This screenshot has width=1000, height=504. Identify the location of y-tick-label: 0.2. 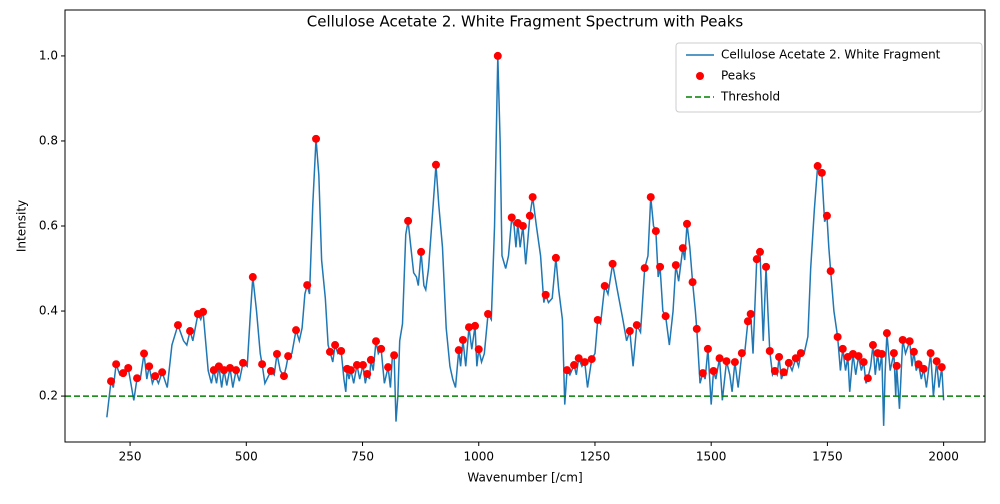
(48, 396).